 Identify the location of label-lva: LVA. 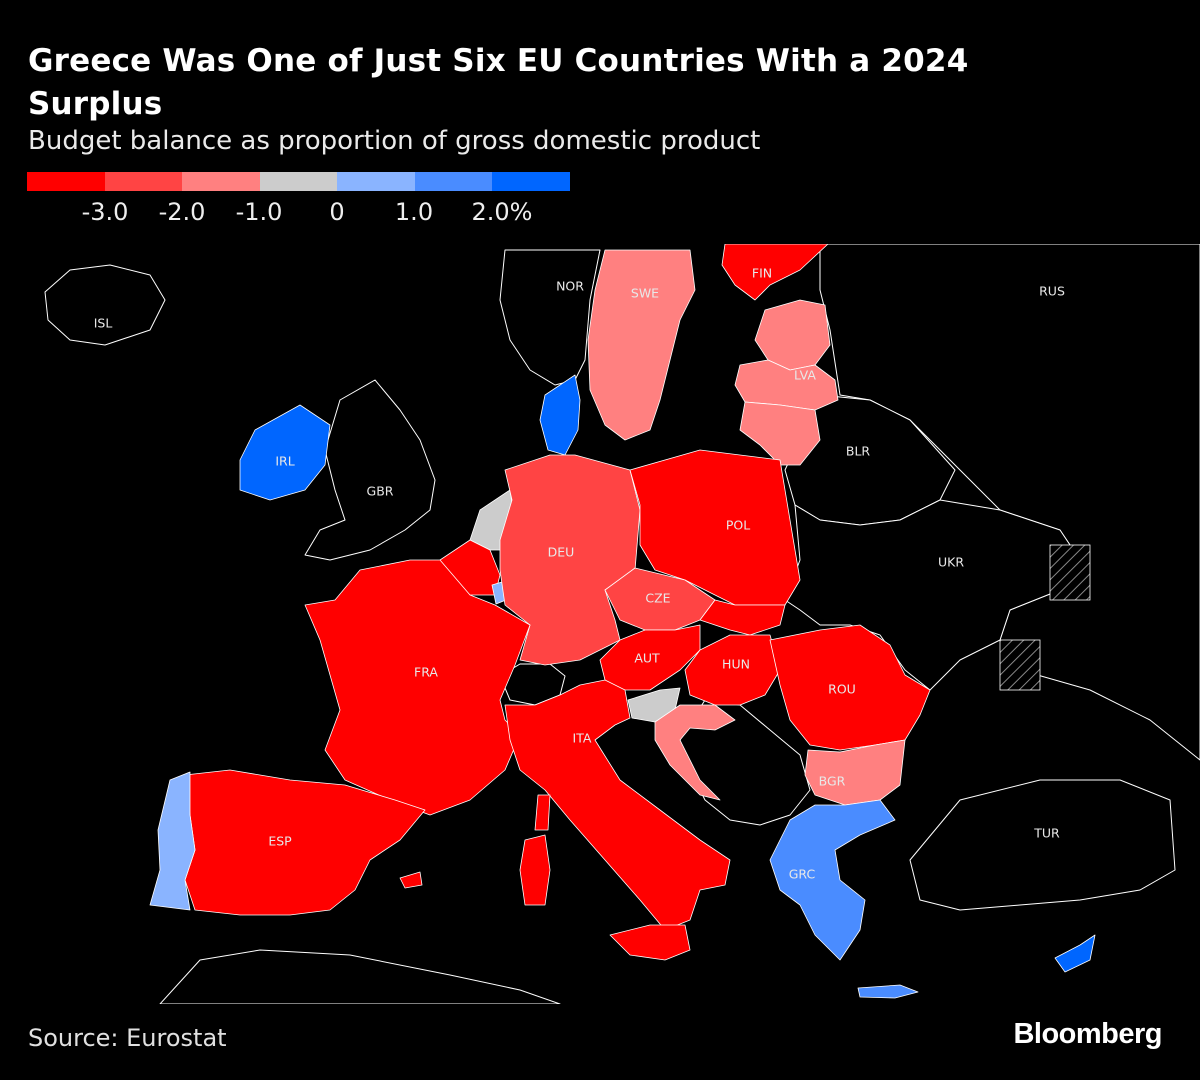
(805, 375).